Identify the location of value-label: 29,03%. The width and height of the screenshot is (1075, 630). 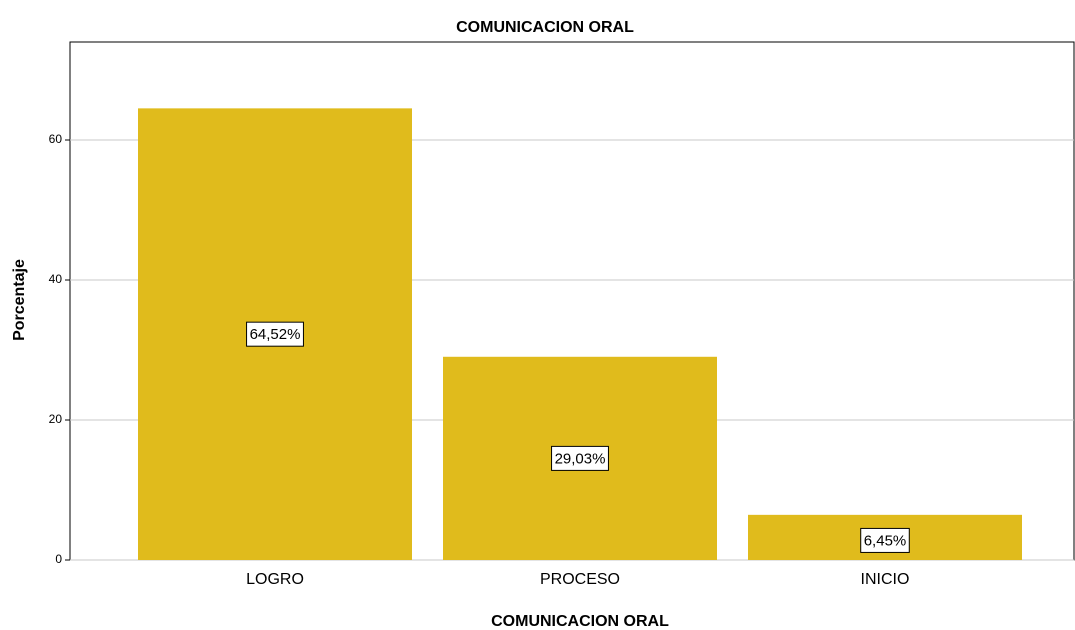
(580, 458).